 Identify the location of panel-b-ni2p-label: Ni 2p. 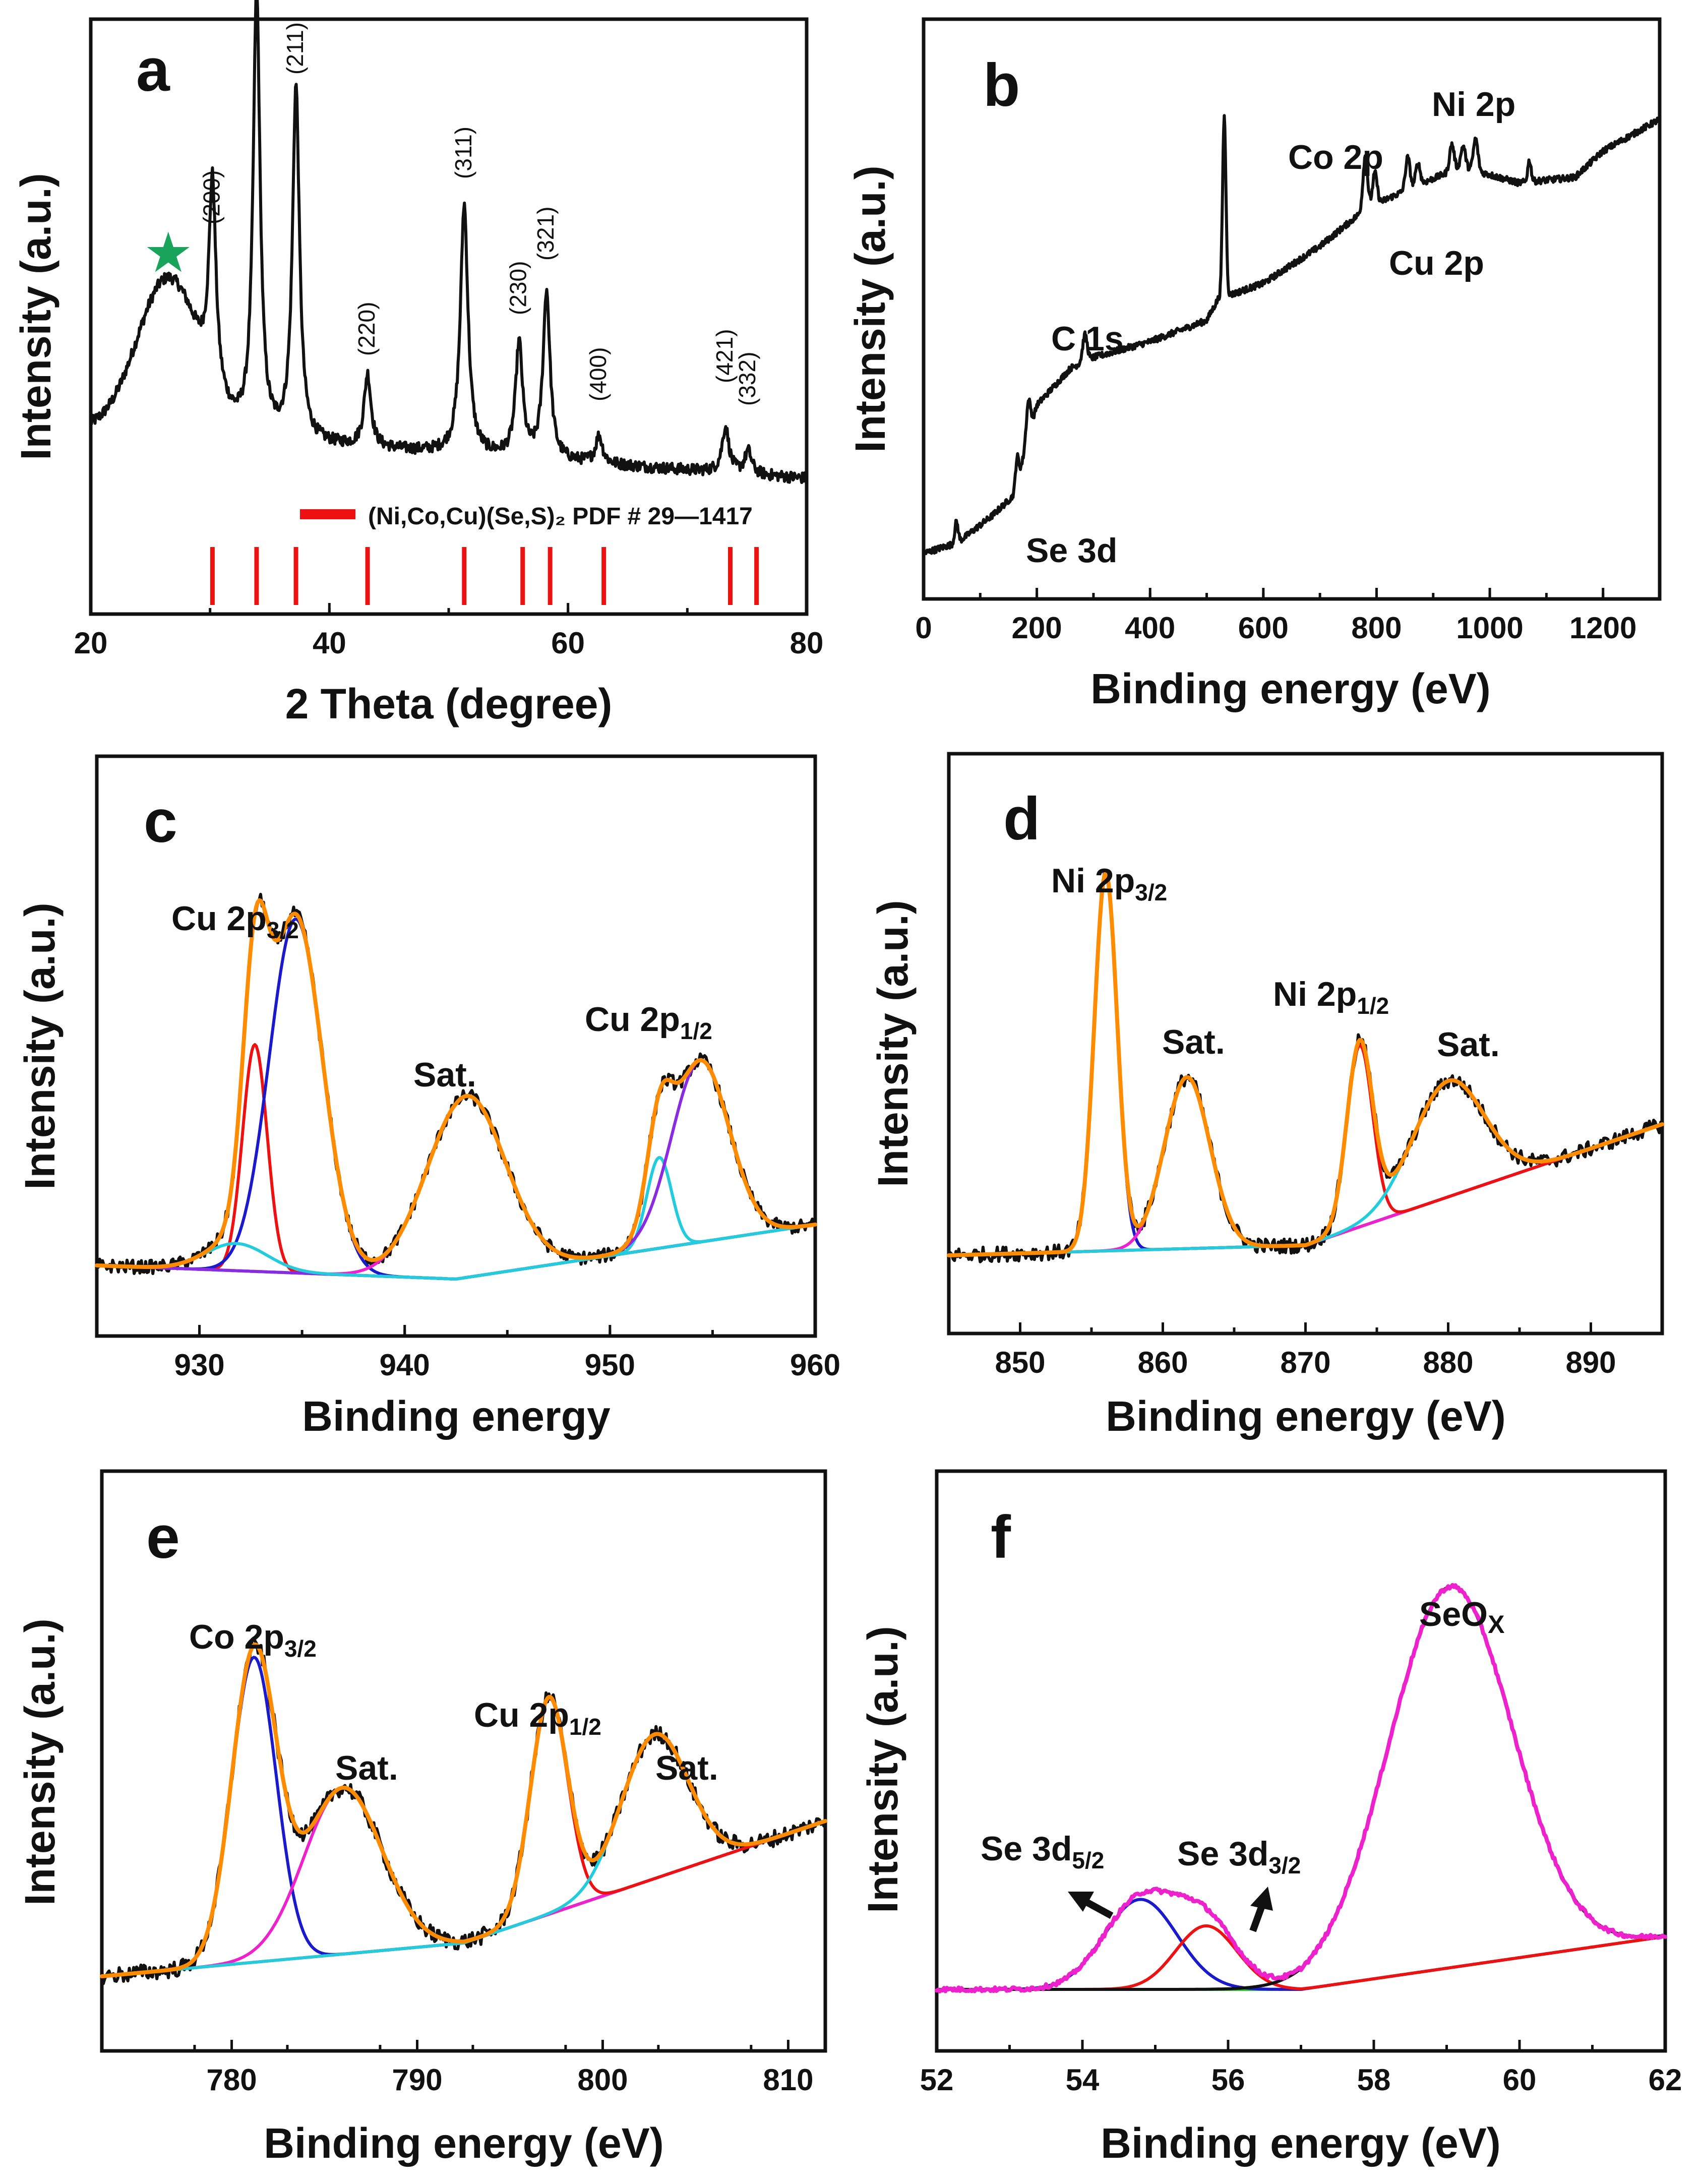
(1473, 104).